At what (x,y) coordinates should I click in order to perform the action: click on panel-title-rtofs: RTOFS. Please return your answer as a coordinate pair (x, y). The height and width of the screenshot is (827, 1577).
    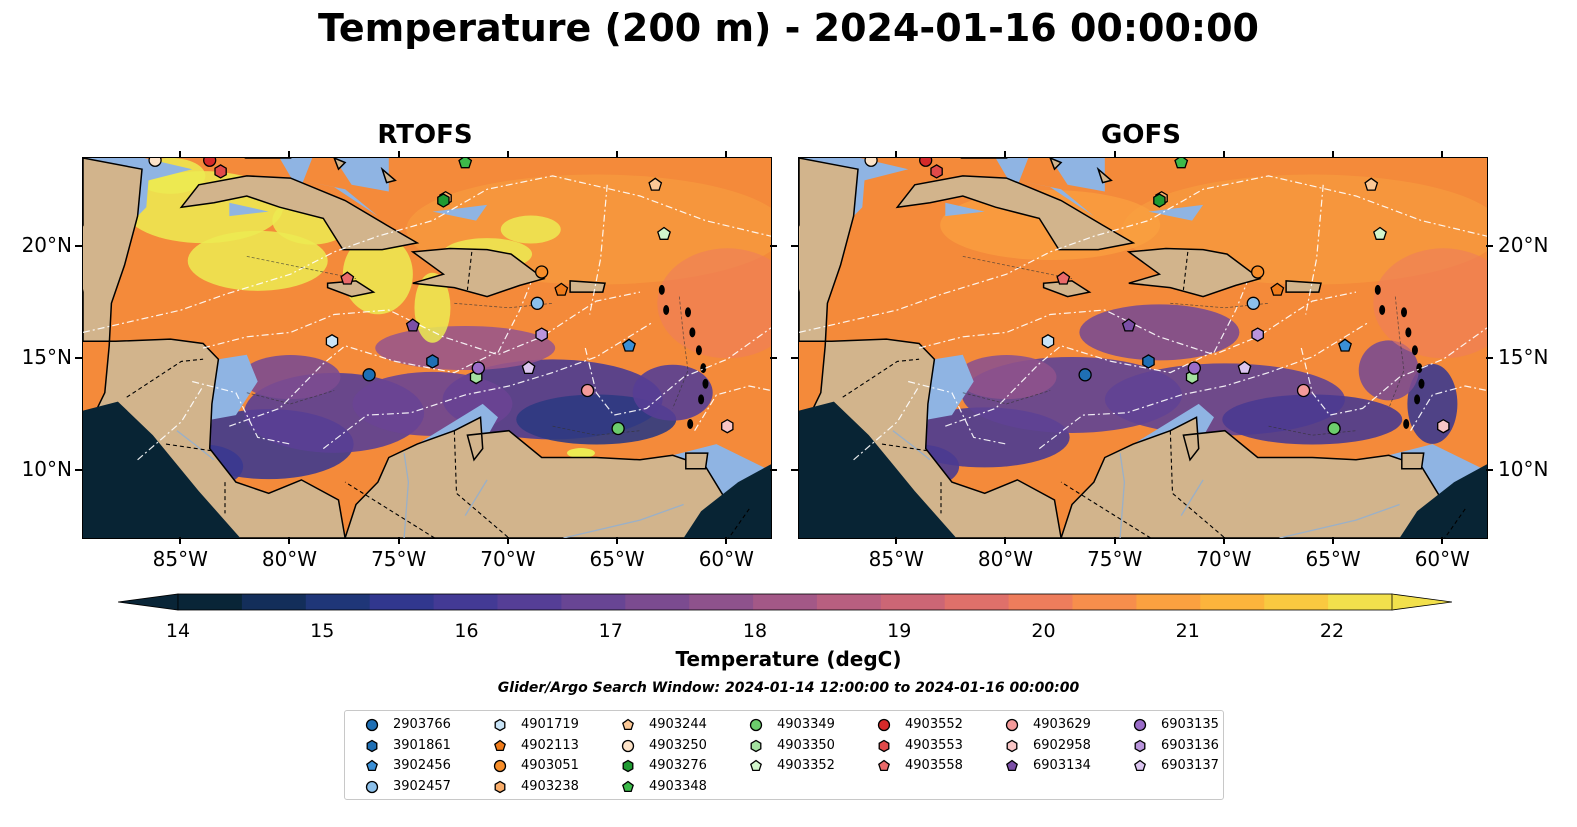
    Looking at the image, I should click on (425, 135).